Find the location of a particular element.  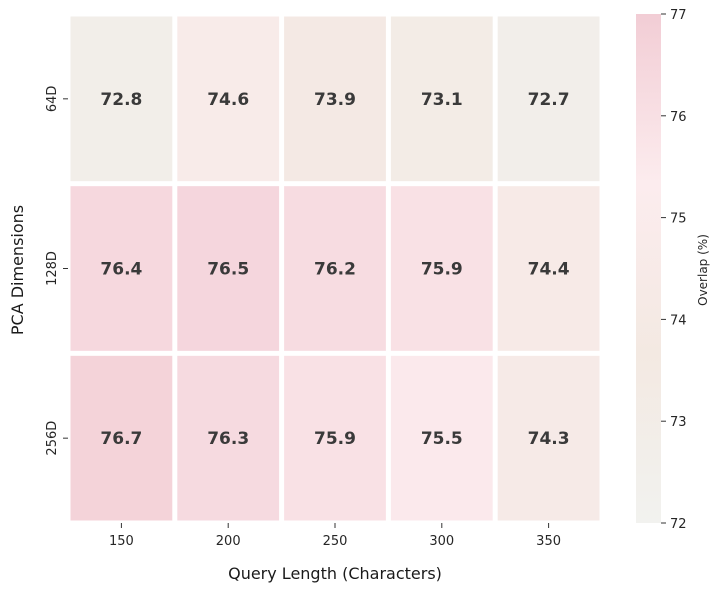

colorbar-tick-label: 73 is located at coordinates (678, 422).